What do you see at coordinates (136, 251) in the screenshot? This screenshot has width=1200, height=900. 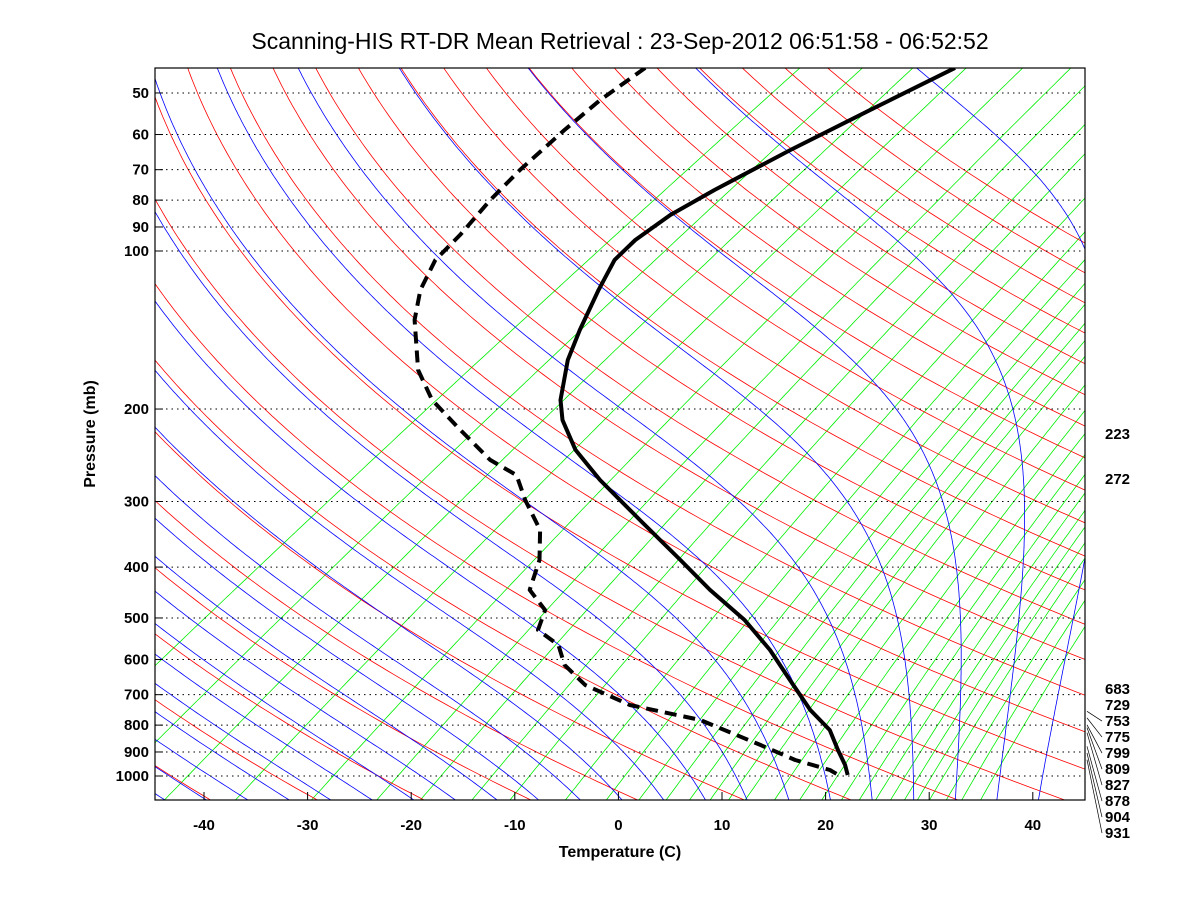 I see `y-tick-label: 100` at bounding box center [136, 251].